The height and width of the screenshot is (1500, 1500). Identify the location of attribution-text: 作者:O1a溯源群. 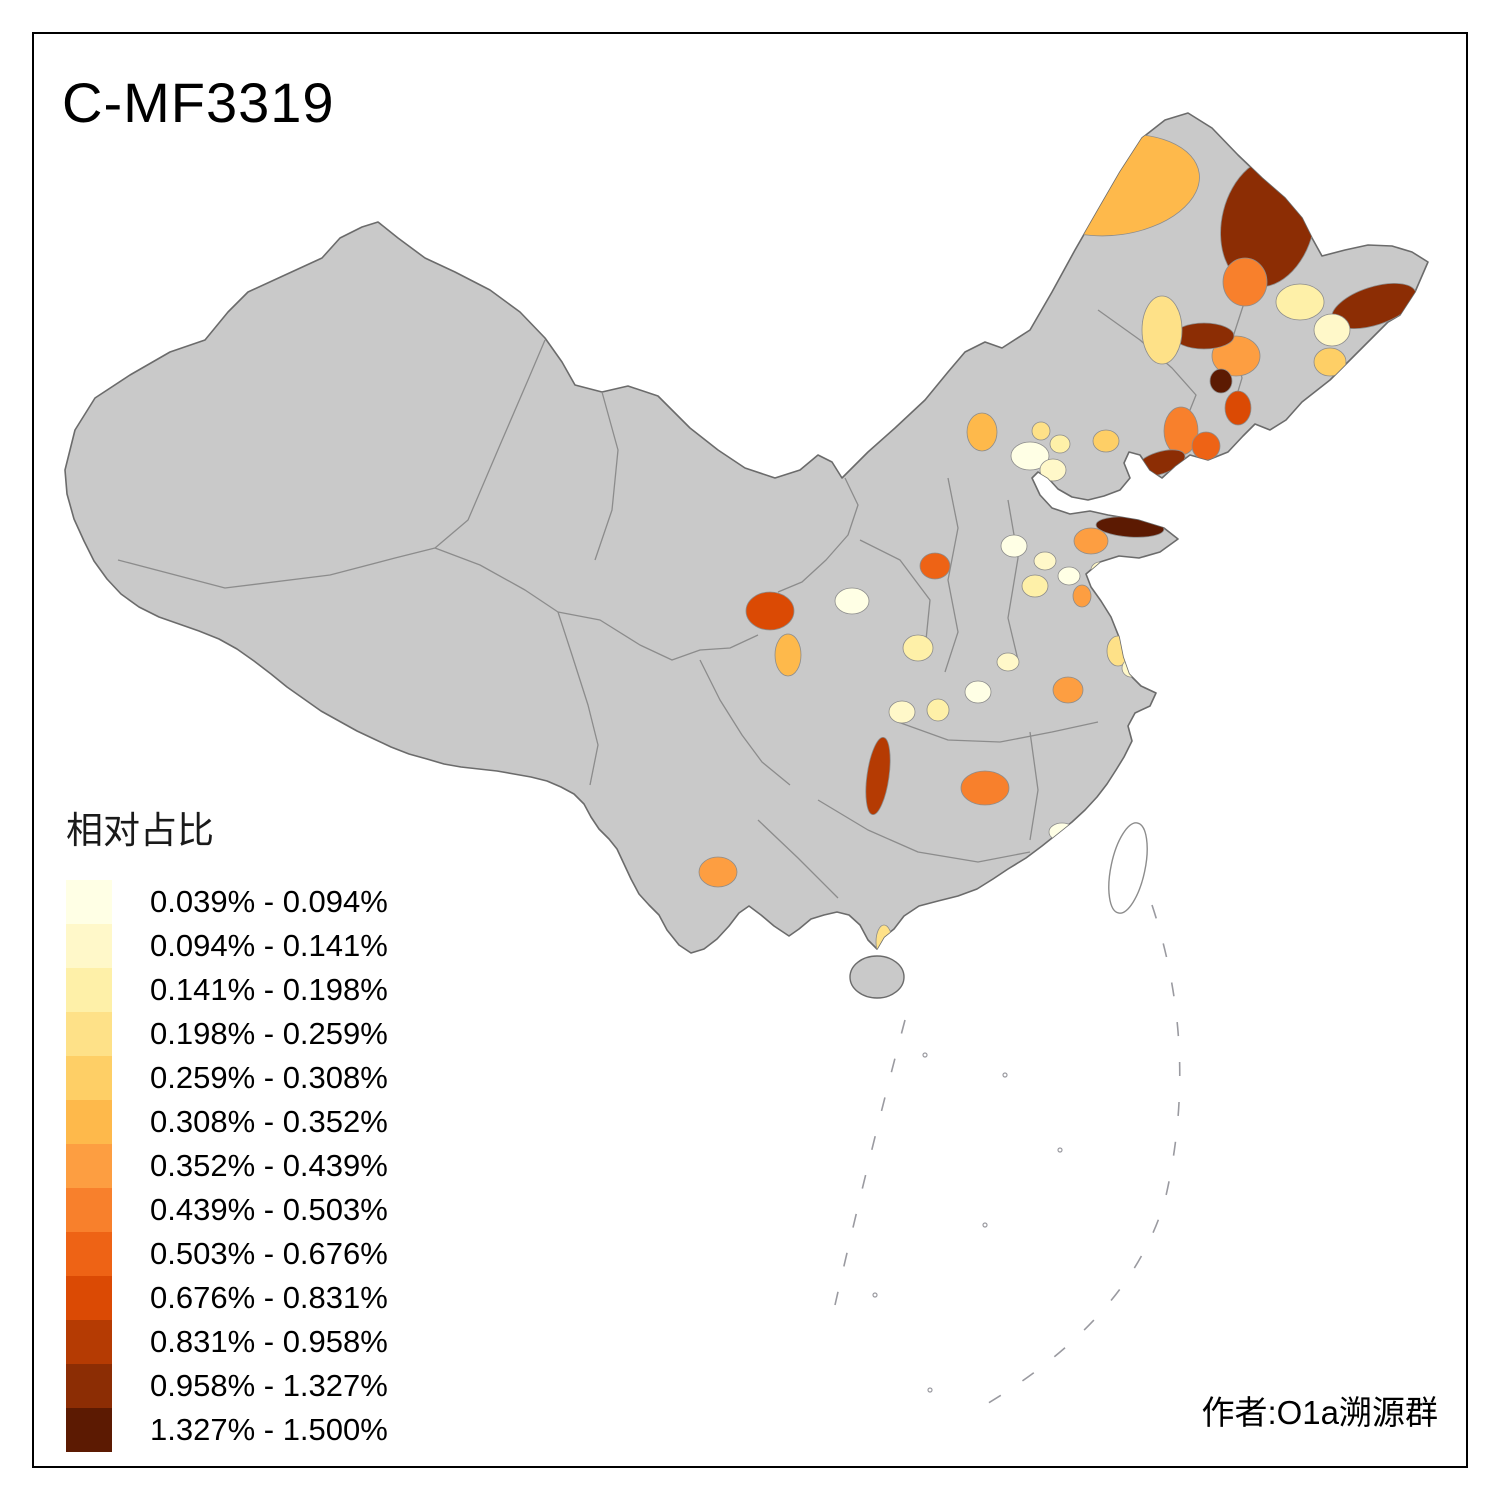
(1319, 1412).